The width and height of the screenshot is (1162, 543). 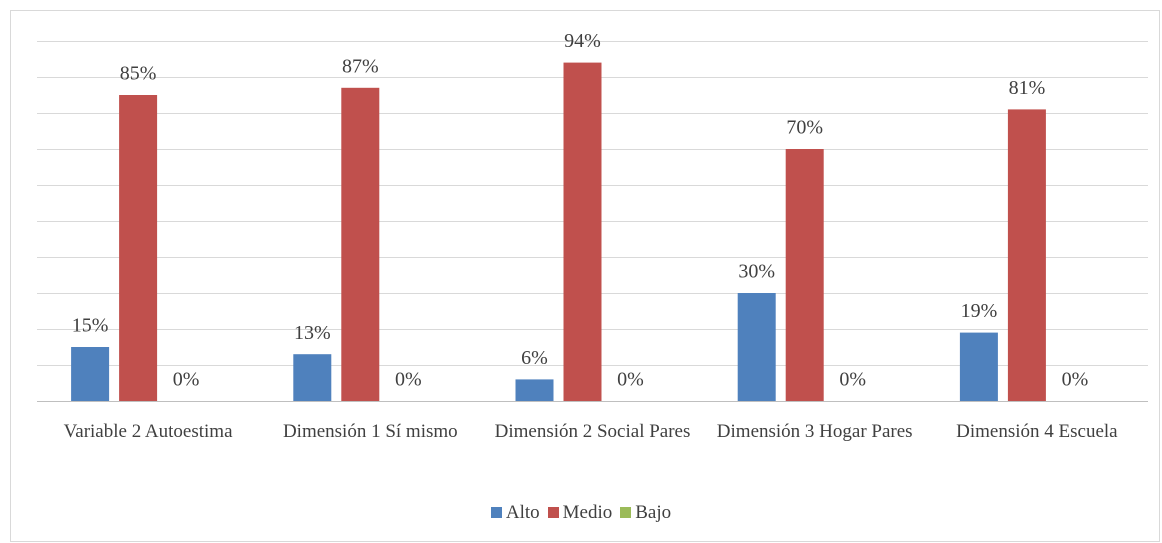 I want to click on data-label: 85%, so click(x=138, y=74).